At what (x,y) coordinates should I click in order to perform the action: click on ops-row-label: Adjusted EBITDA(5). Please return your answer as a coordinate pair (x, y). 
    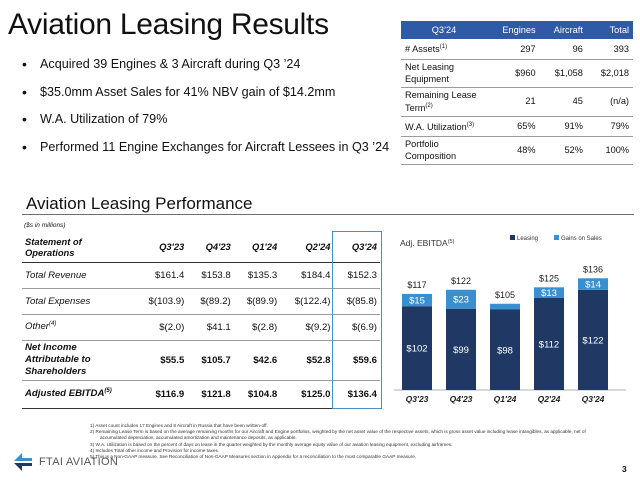
    Looking at the image, I should click on (78, 394).